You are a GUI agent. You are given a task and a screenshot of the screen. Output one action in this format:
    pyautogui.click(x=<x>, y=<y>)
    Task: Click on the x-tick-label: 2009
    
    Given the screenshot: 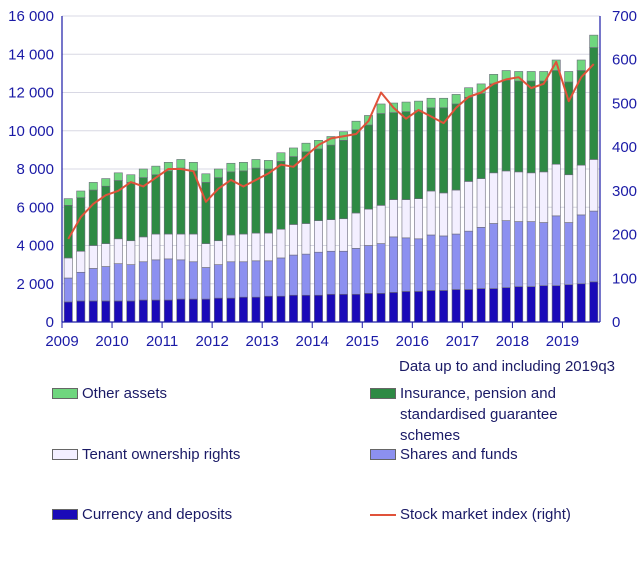 What is the action you would take?
    pyautogui.click(x=61, y=341)
    